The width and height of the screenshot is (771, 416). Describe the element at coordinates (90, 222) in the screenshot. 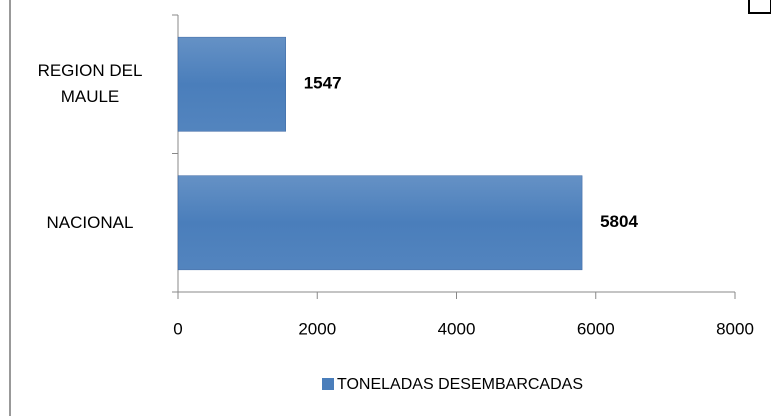

I see `y-tick-label: NACIONAL` at that location.